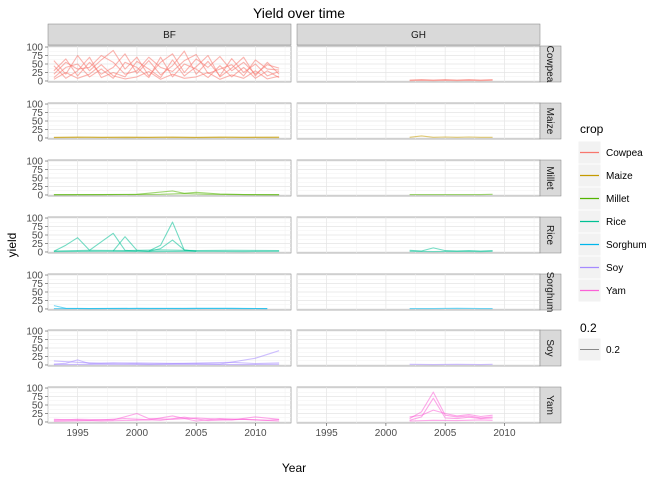 This screenshot has height=480, width=672. I want to click on facet-strip-label-soy: Soy, so click(549, 347).